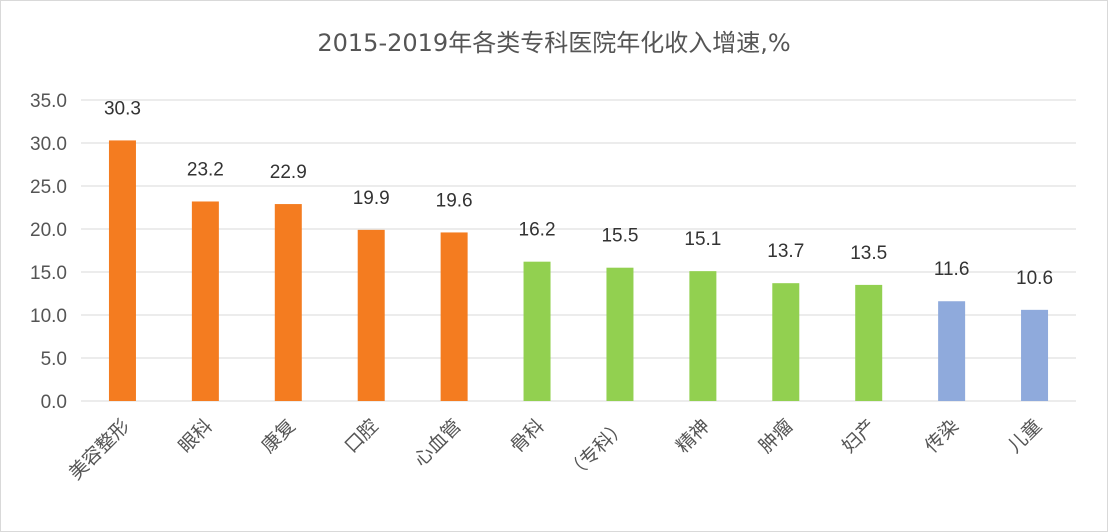 Image resolution: width=1108 pixels, height=532 pixels. I want to click on data-label: 15.5, so click(619, 236).